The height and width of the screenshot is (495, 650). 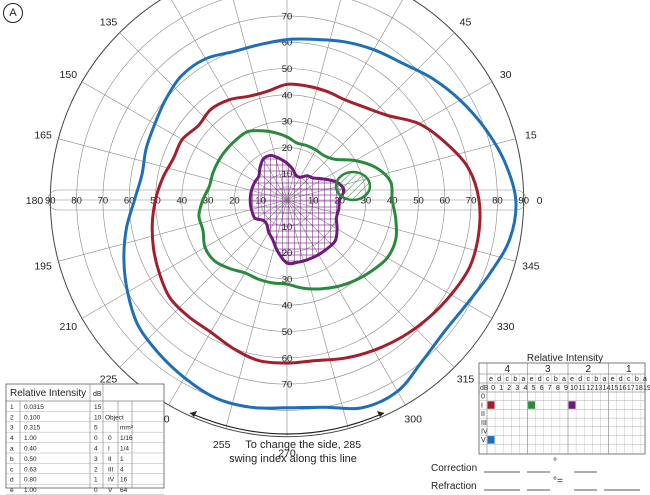 I want to click on ring-label-bottom: 30, so click(x=287, y=279).